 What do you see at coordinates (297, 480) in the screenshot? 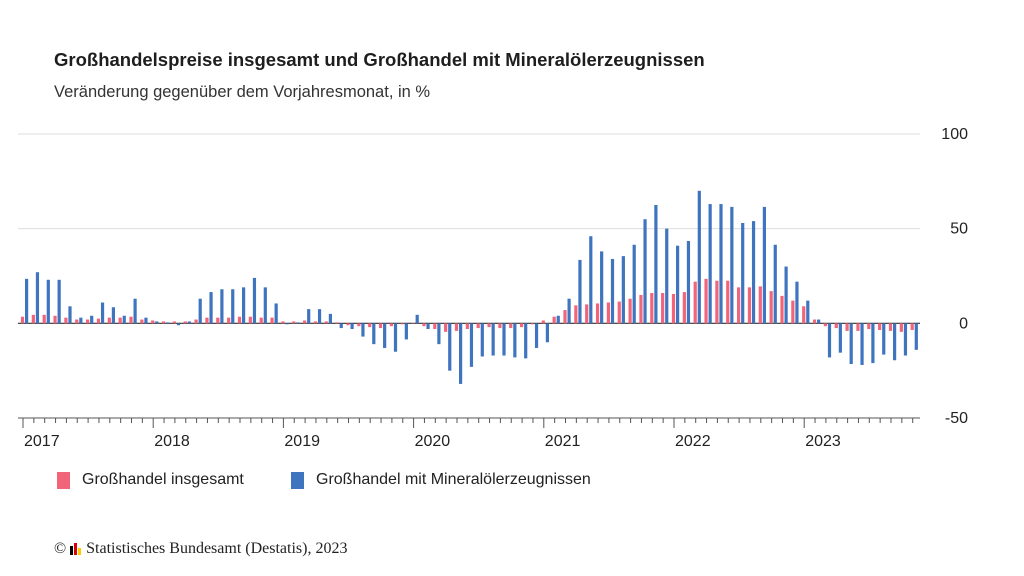
I see `legend-swatch` at bounding box center [297, 480].